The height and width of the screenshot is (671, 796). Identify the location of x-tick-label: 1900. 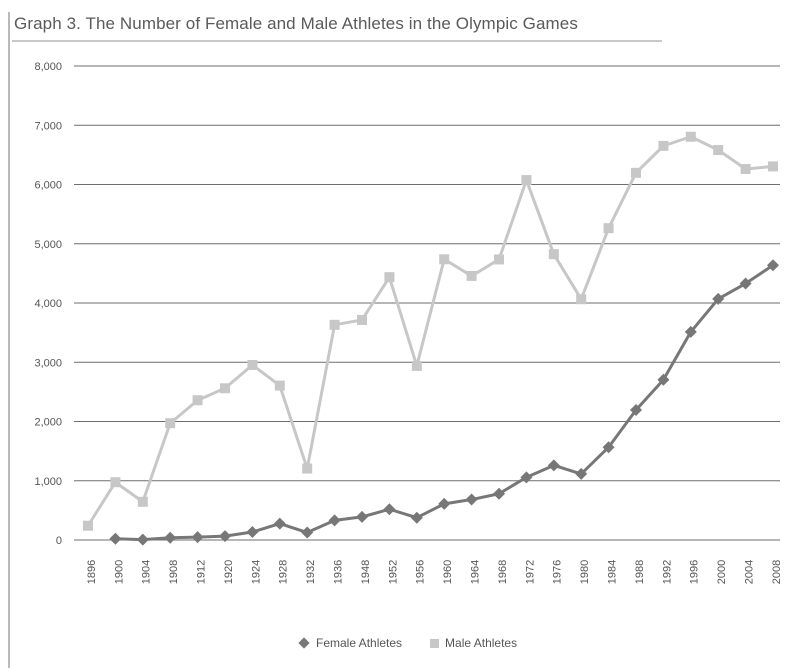
(119, 572).